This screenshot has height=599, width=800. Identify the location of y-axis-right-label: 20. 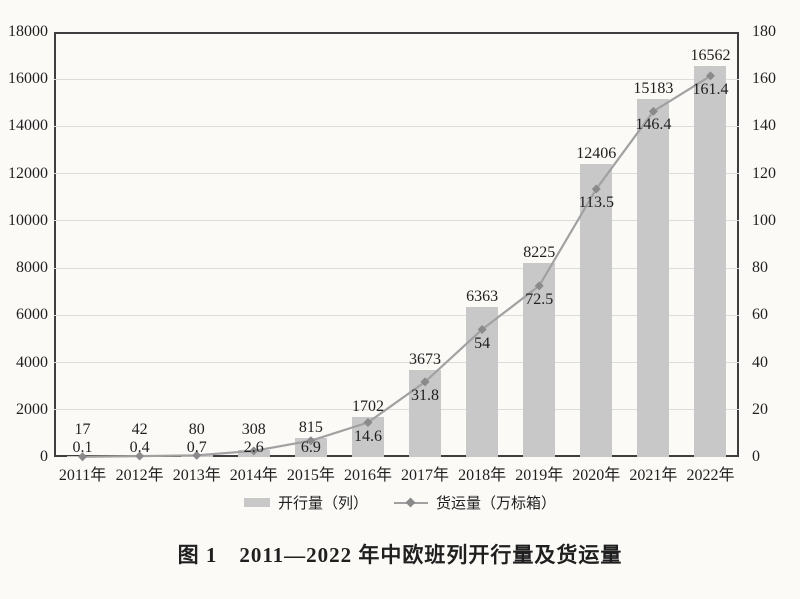
(760, 409).